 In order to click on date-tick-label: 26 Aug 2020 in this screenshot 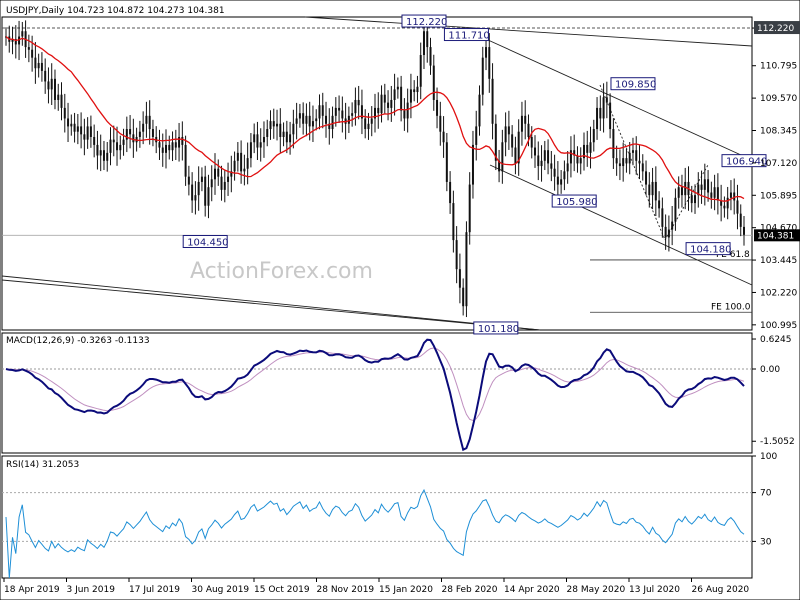, I will do `click(721, 590)`.